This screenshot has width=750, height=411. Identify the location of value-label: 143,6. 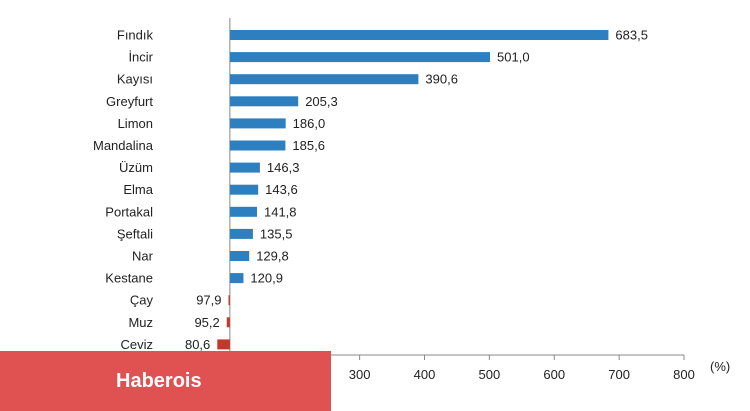
(281, 189).